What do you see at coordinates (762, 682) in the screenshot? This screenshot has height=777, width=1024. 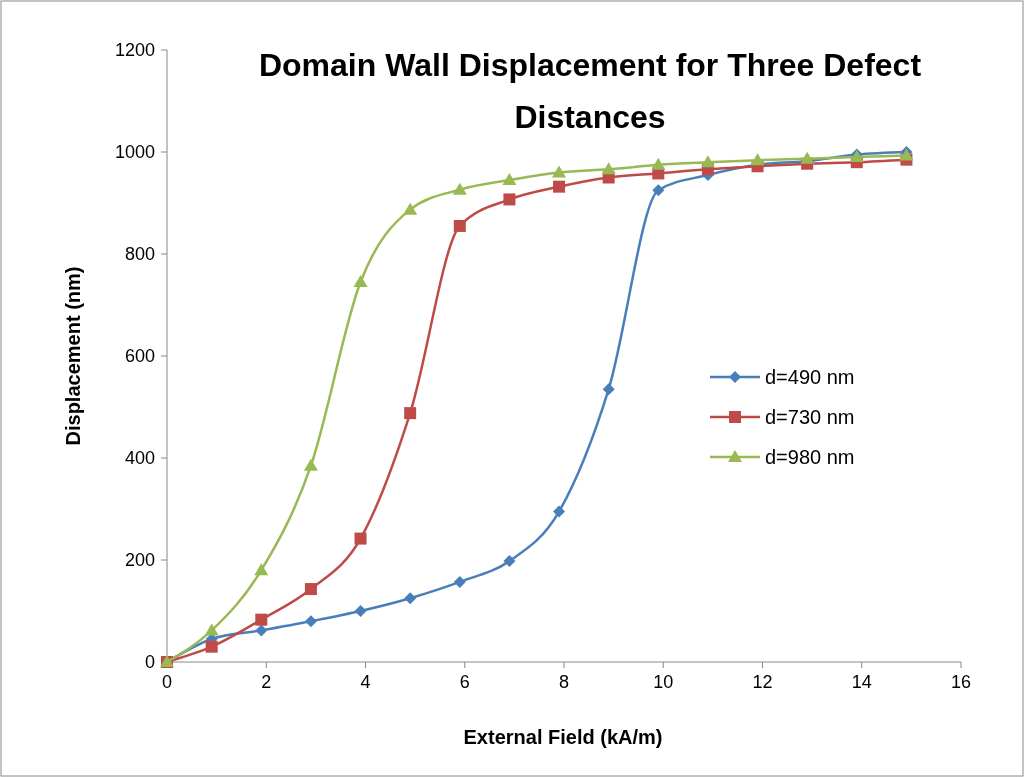 I see `x-tick-label: 12` at bounding box center [762, 682].